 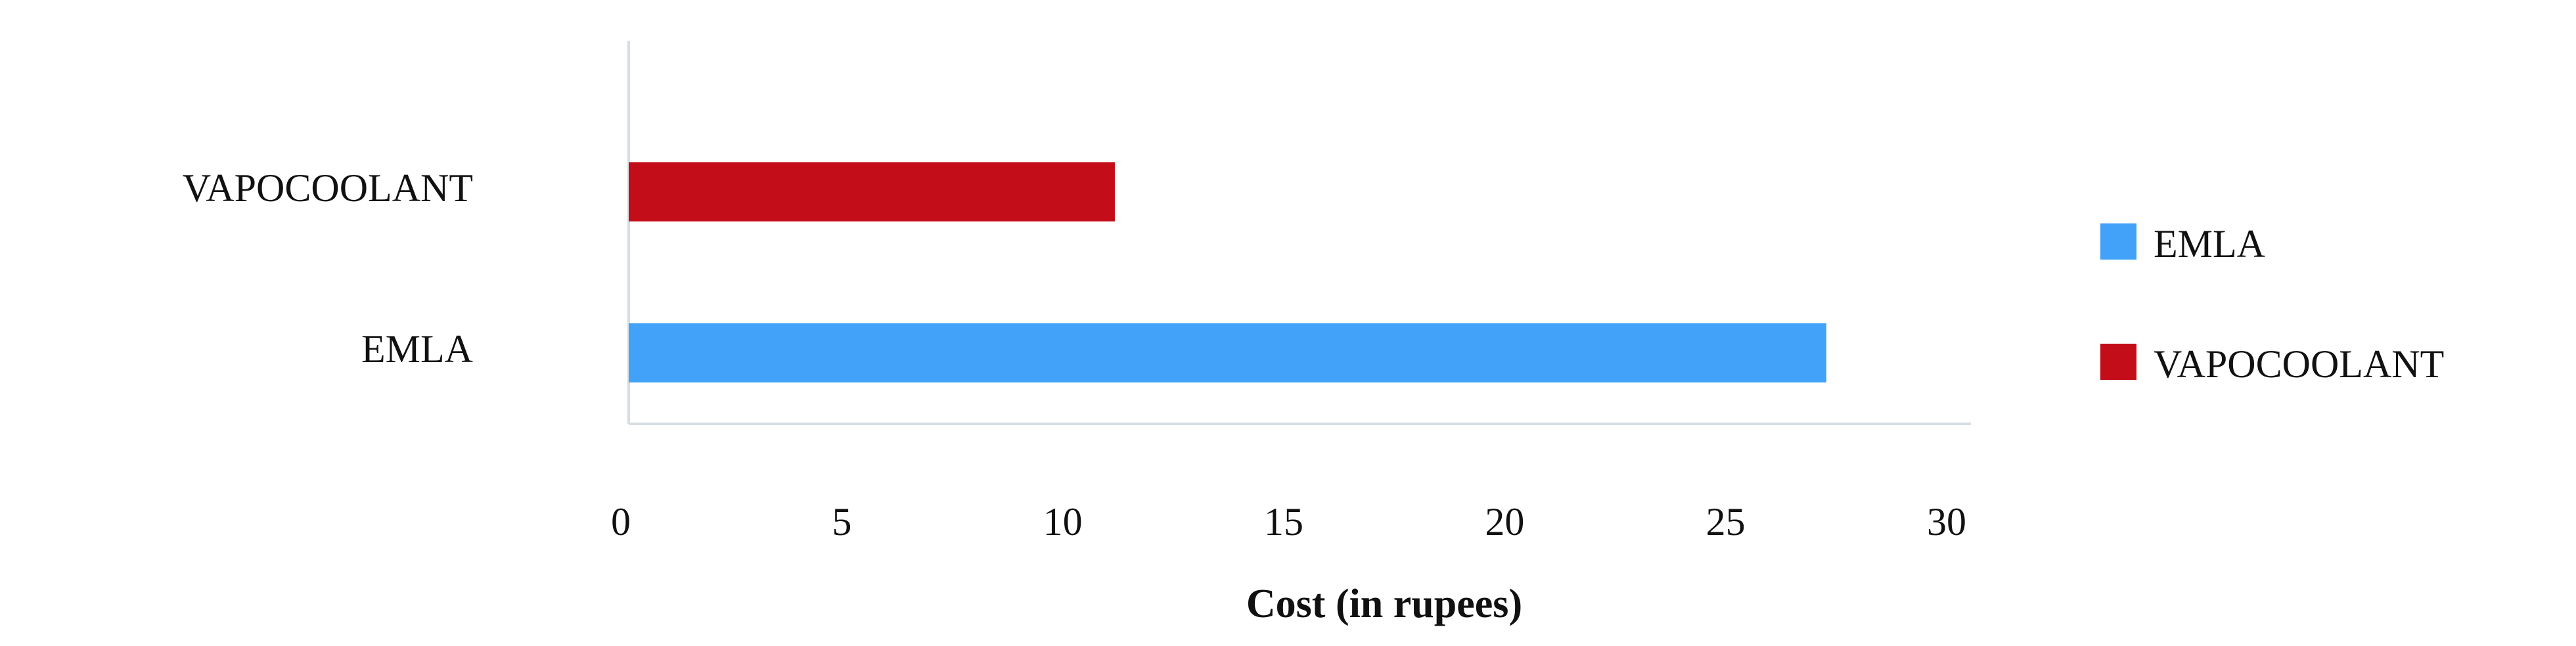 I want to click on x-axis-title: Cost (in rupees), so click(x=1384, y=604).